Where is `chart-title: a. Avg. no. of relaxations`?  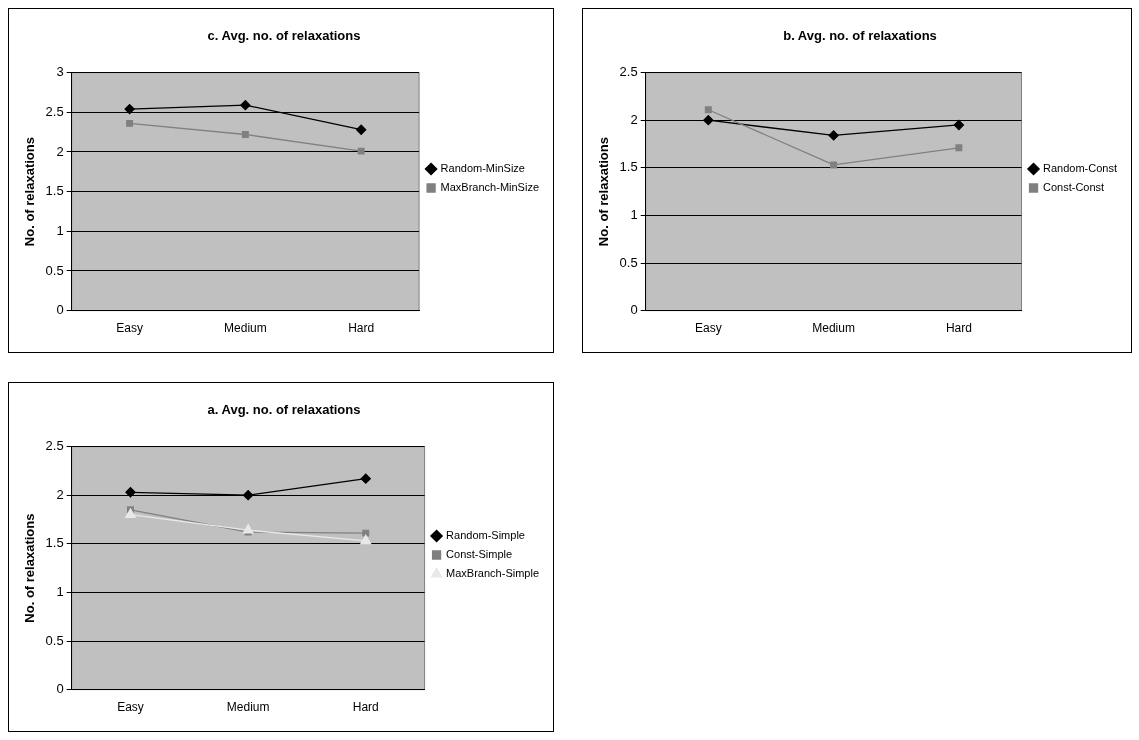
chart-title: a. Avg. no. of relaxations is located at coordinates (284, 410).